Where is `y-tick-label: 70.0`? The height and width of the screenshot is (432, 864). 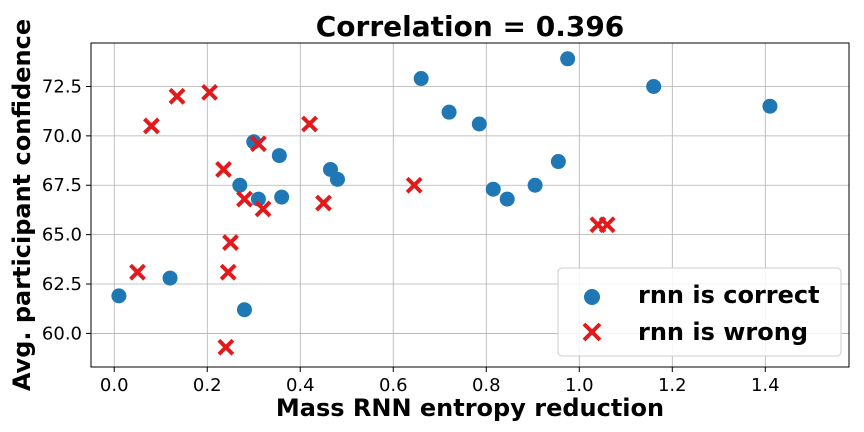 y-tick-label: 70.0 is located at coordinates (62, 136).